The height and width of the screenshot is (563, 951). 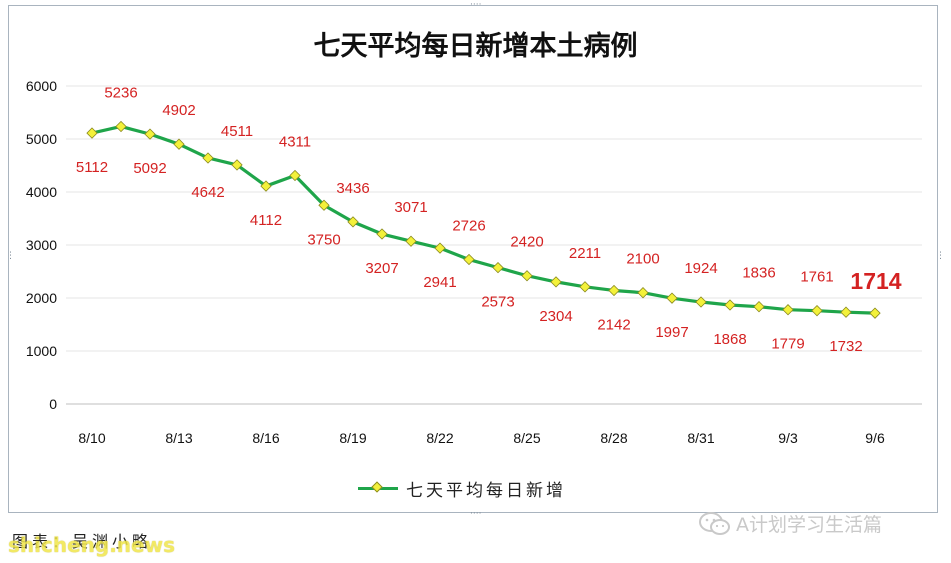 What do you see at coordinates (266, 220) in the screenshot?
I see `data-label: 4112` at bounding box center [266, 220].